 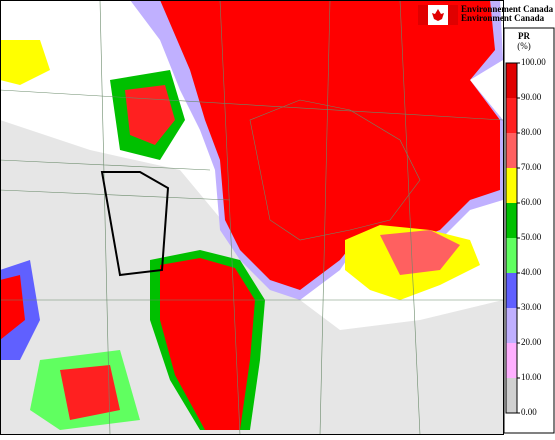 What do you see at coordinates (531, 202) in the screenshot?
I see `tick-label: 60.00` at bounding box center [531, 202].